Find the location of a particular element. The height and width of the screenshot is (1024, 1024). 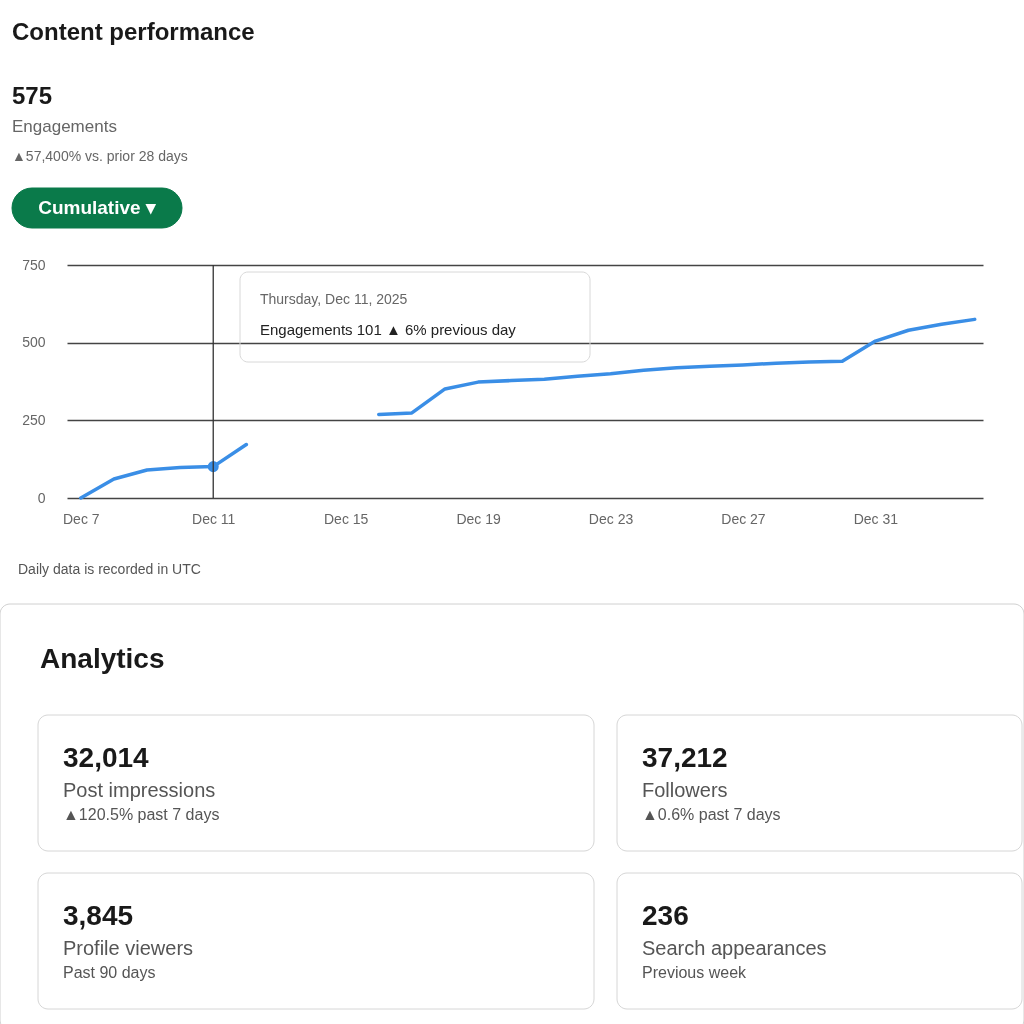

y-tick-label: 250 is located at coordinates (34, 419).